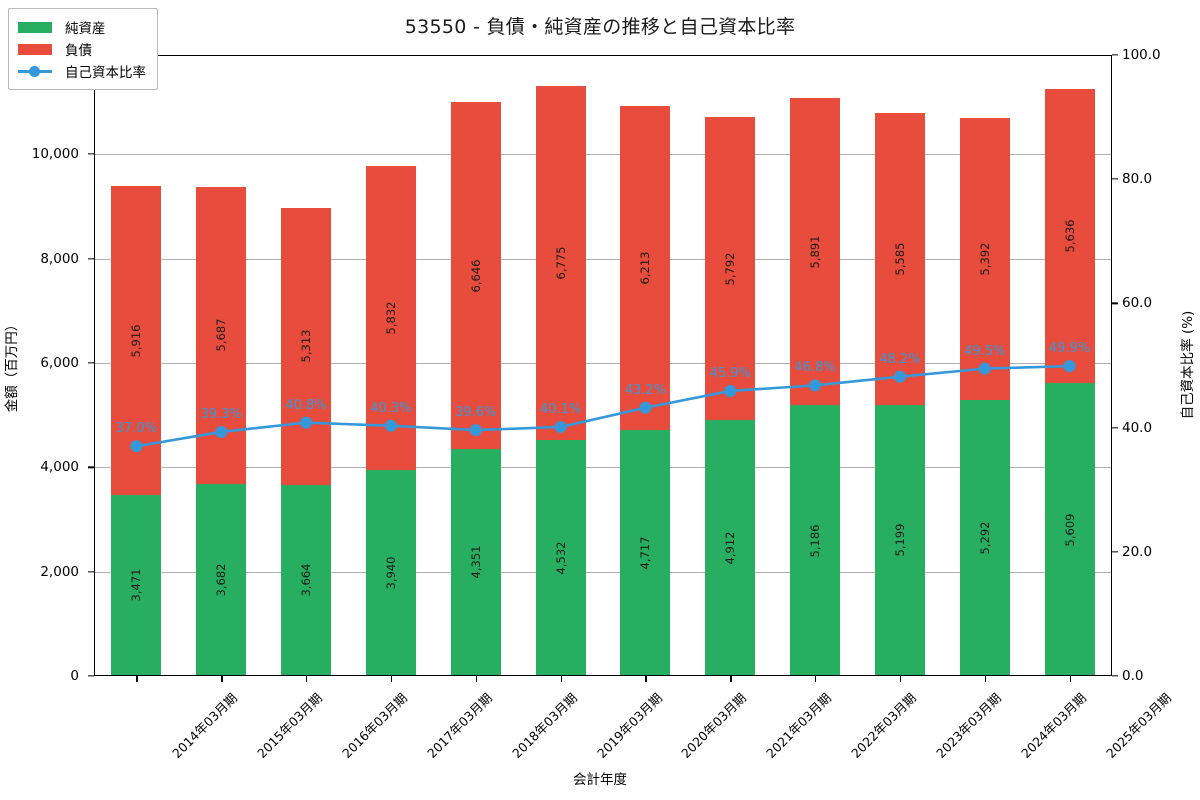  Describe the element at coordinates (645, 552) in the screenshot. I see `bar-segment-net-assets: 4,717` at that location.